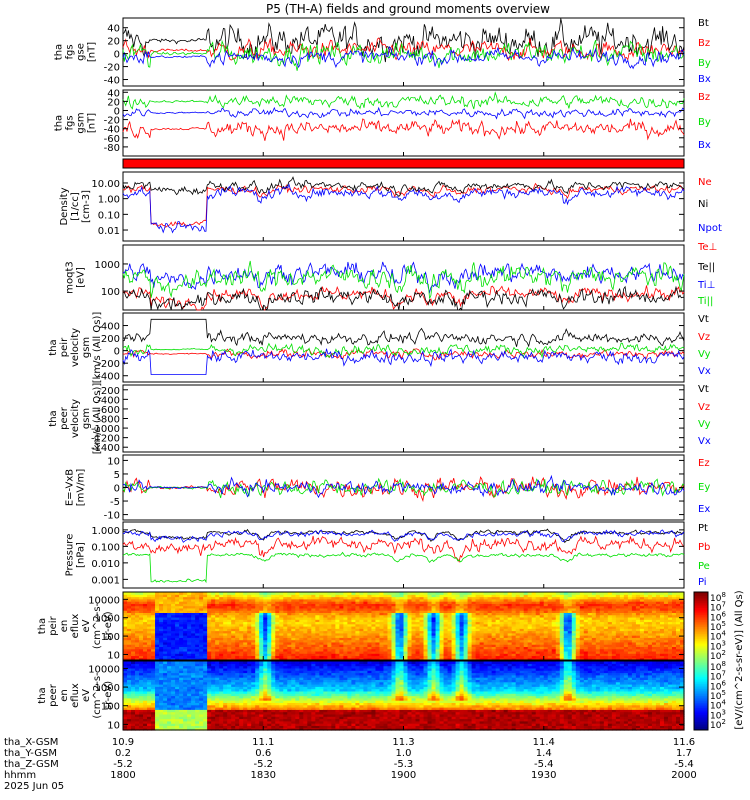  Describe the element at coordinates (115, 502) in the screenshot. I see `ytick-efield-3: -5` at that location.